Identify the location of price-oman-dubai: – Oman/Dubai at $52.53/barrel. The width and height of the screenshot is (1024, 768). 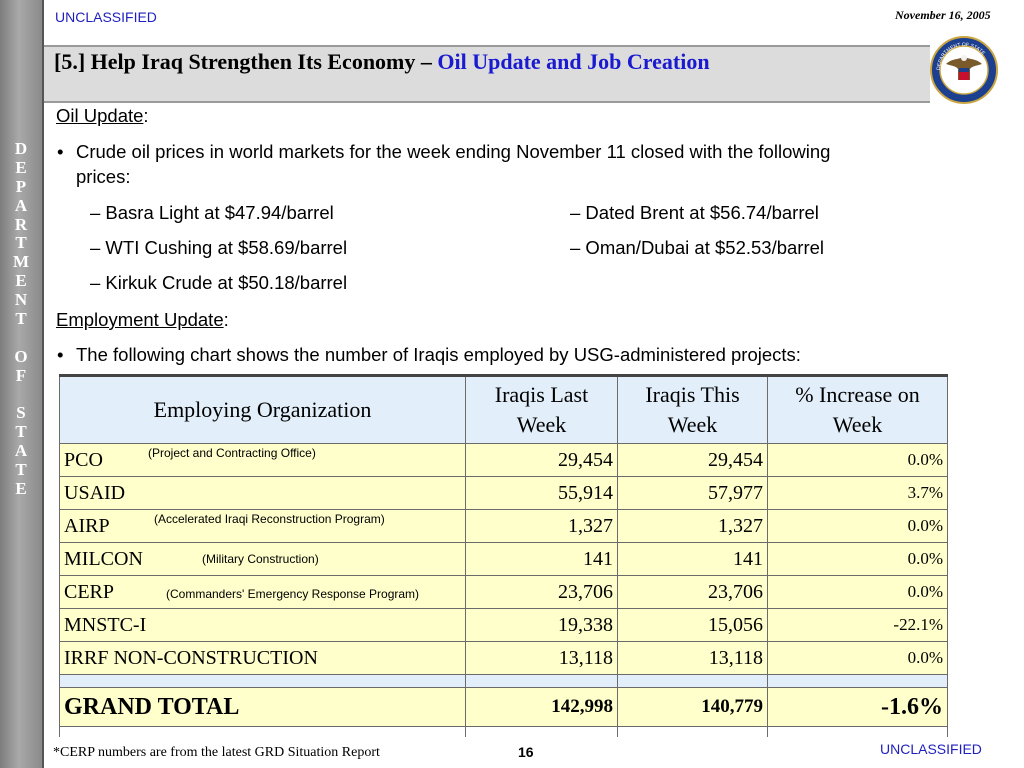
(697, 247).